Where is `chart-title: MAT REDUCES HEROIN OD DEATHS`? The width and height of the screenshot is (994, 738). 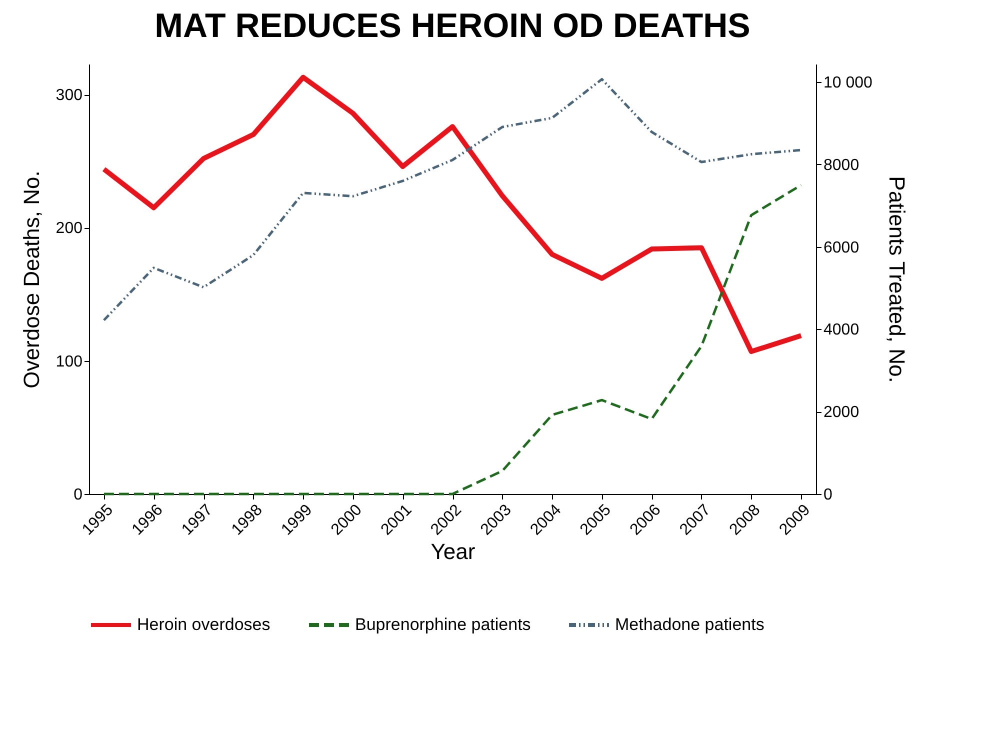 chart-title: MAT REDUCES HEROIN OD DEATHS is located at coordinates (452, 26).